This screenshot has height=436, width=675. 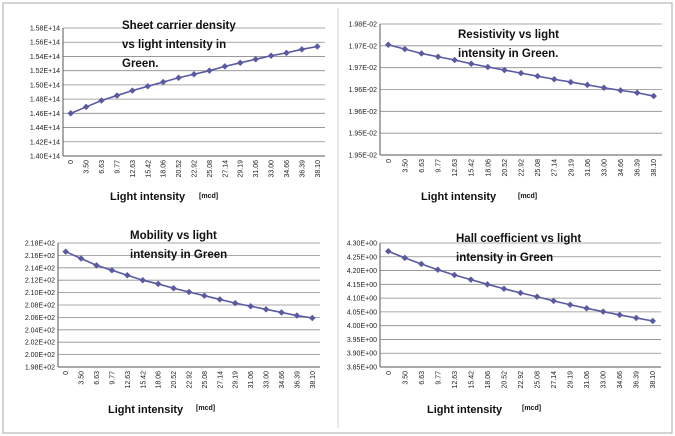 I want to click on y-tick-label: 1.58E+14, so click(x=45, y=29).